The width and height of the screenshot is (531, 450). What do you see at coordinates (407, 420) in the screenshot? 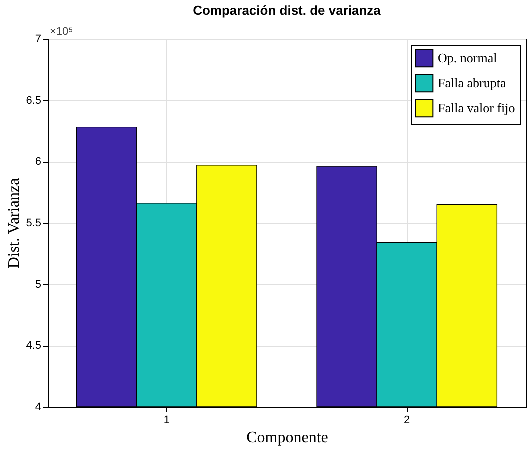
I see `x-tick-label: 2` at bounding box center [407, 420].